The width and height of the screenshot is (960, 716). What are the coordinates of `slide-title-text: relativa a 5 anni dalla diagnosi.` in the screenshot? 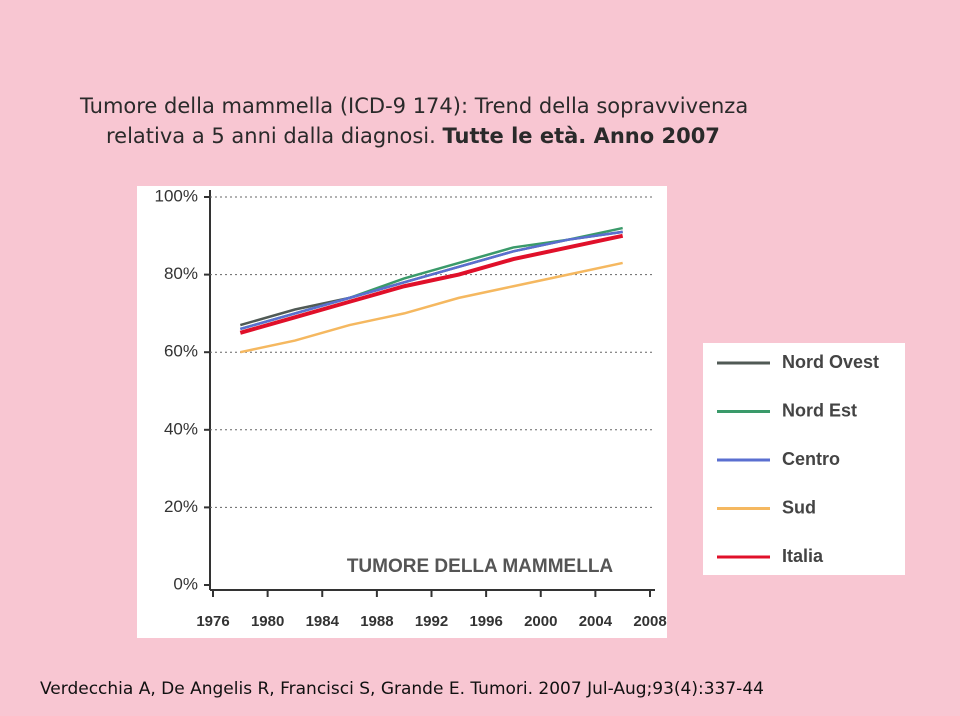 It's located at (271, 136).